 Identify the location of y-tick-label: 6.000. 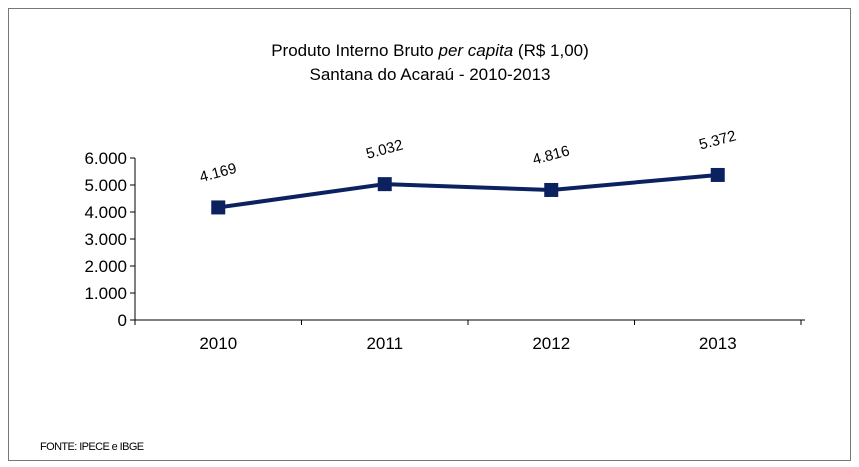
(105, 158).